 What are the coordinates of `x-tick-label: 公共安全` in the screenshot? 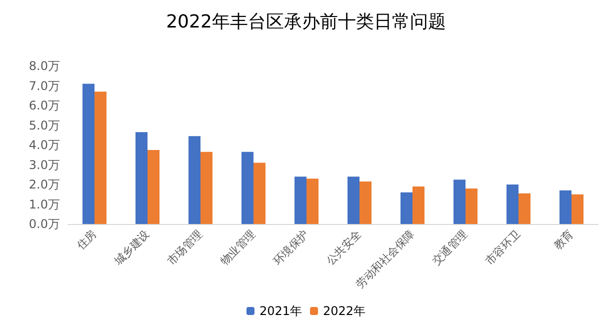 It's located at (344, 247).